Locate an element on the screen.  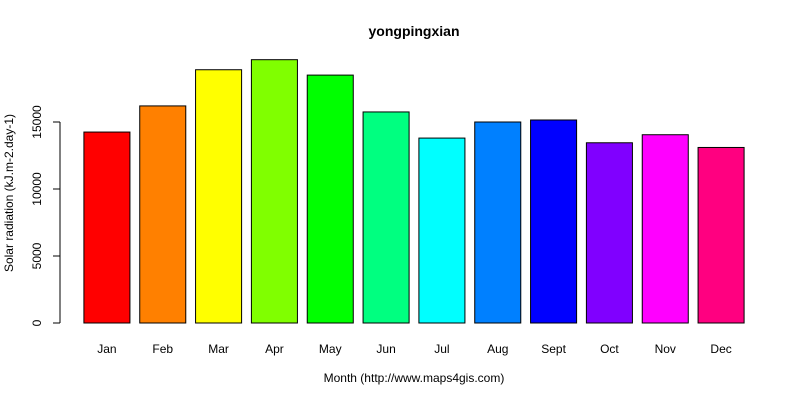
x-tick-labels: Jan Feb Mar Apr May Jun Jul Aug Sept Oct Nov Dec is located at coordinates (414, 349).